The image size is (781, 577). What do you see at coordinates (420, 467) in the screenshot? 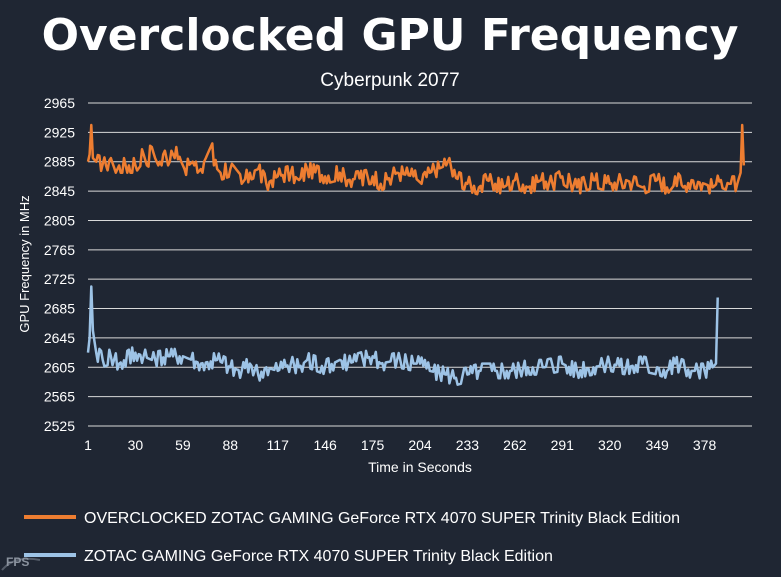
I see `x-axis-label: Time in Seconds` at bounding box center [420, 467].